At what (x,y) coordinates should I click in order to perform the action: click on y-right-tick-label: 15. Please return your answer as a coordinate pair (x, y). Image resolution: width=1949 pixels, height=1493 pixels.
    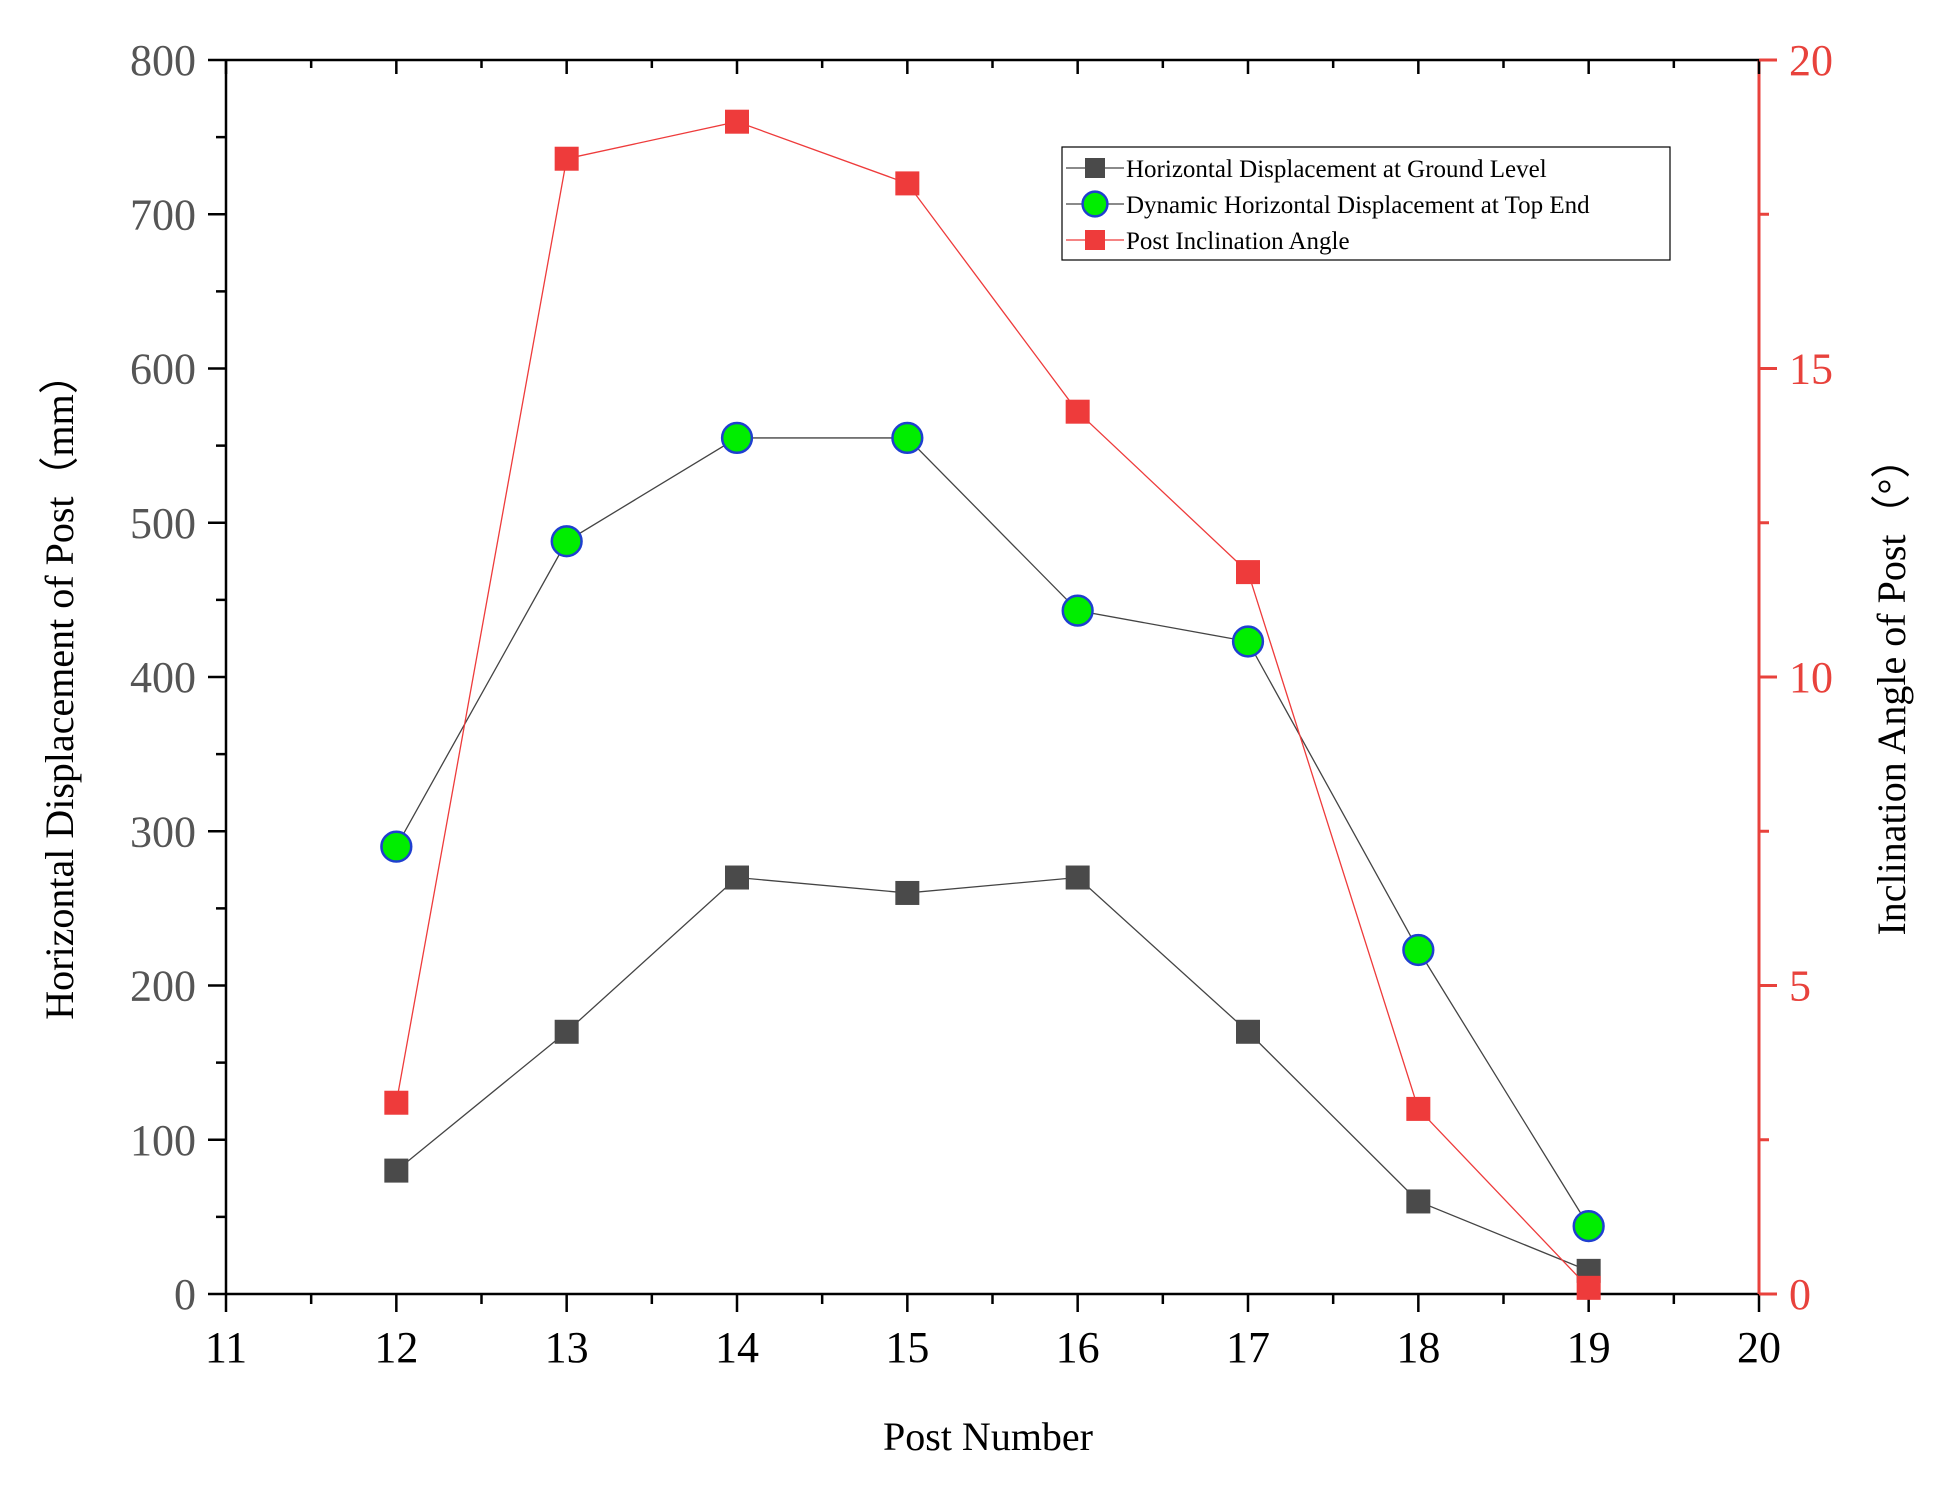
    Looking at the image, I should click on (1811, 369).